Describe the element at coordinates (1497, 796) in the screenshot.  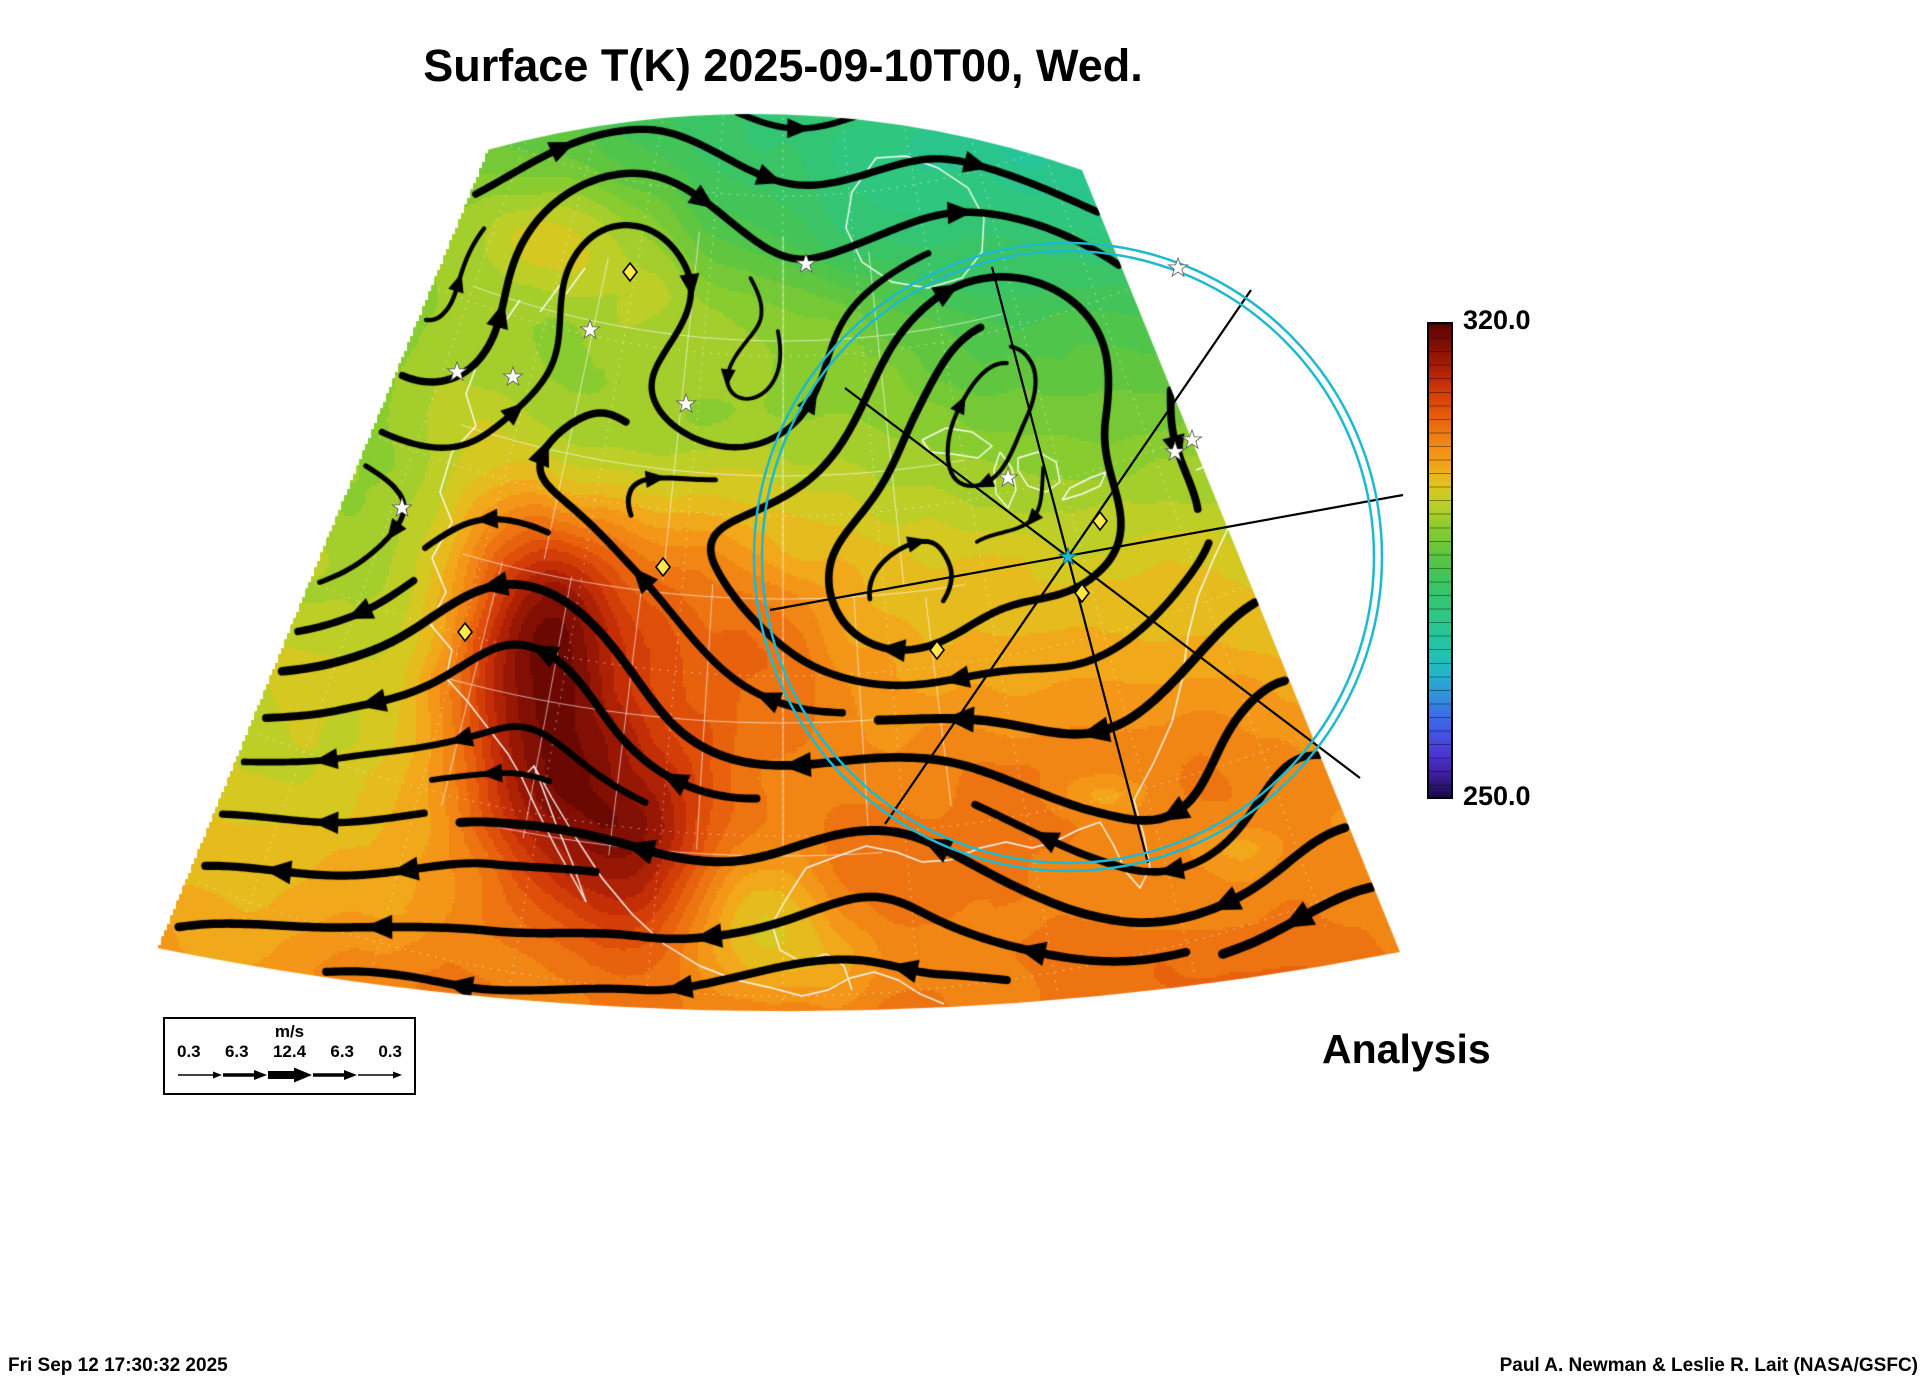
I see `colorbar-min-label: 250.0` at that location.